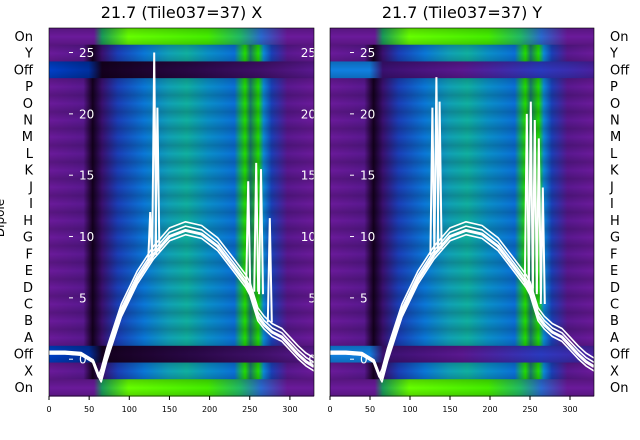  Describe the element at coordinates (209, 409) in the screenshot. I see `x-tick-label: 200` at that location.